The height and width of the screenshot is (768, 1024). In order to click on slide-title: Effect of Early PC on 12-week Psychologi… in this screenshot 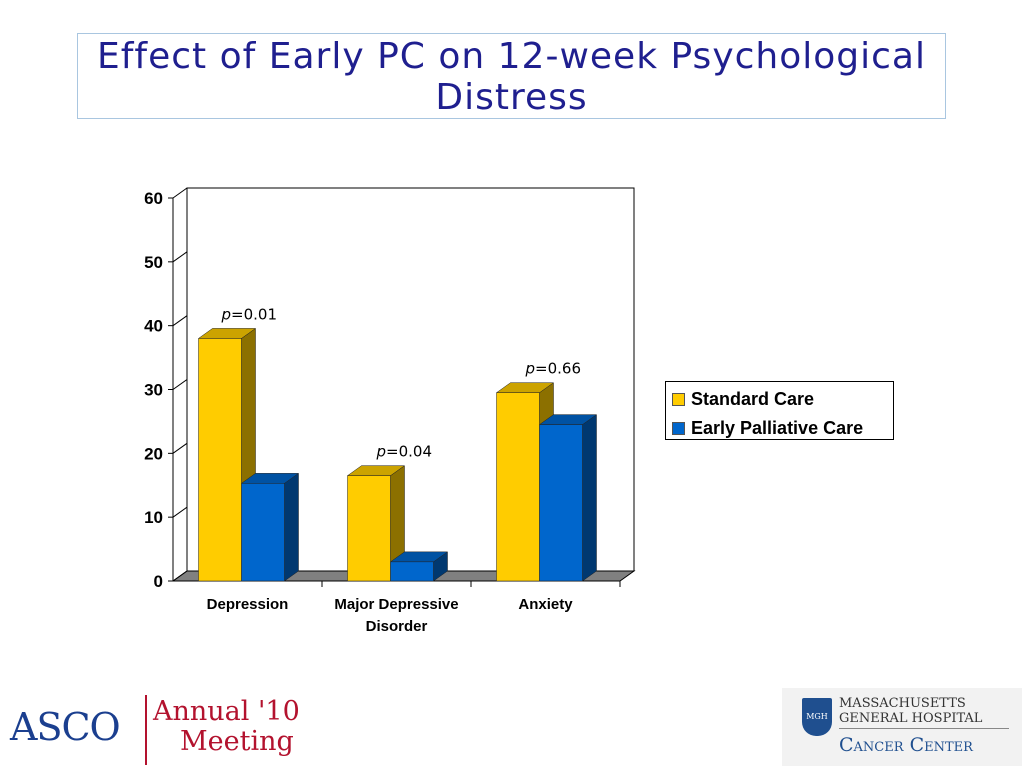, I will do `click(511, 77)`.